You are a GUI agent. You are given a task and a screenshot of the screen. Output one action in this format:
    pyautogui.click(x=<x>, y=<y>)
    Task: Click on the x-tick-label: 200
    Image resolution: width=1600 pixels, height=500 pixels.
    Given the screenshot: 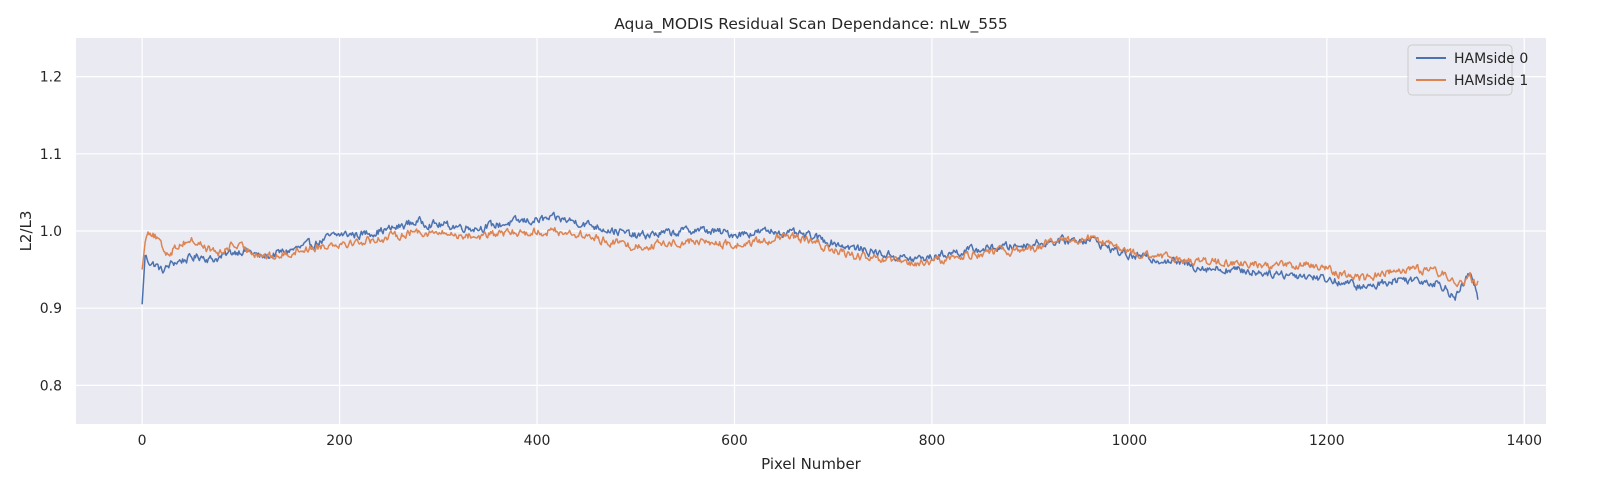 What is the action you would take?
    pyautogui.click(x=339, y=441)
    